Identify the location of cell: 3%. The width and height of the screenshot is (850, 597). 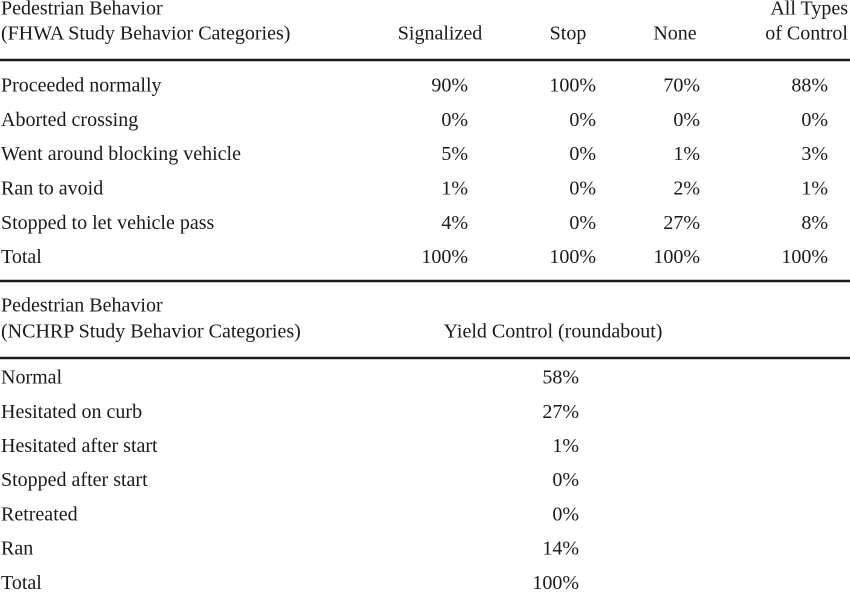
(814, 154).